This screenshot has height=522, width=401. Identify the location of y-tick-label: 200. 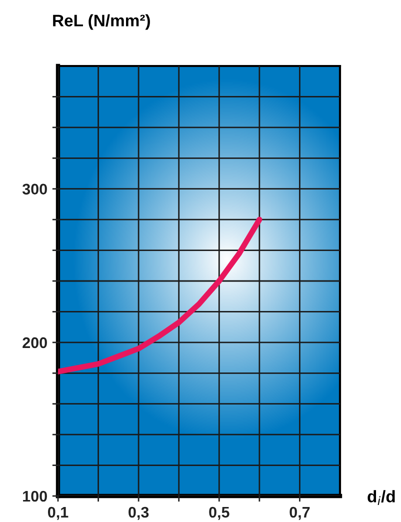
(34, 342).